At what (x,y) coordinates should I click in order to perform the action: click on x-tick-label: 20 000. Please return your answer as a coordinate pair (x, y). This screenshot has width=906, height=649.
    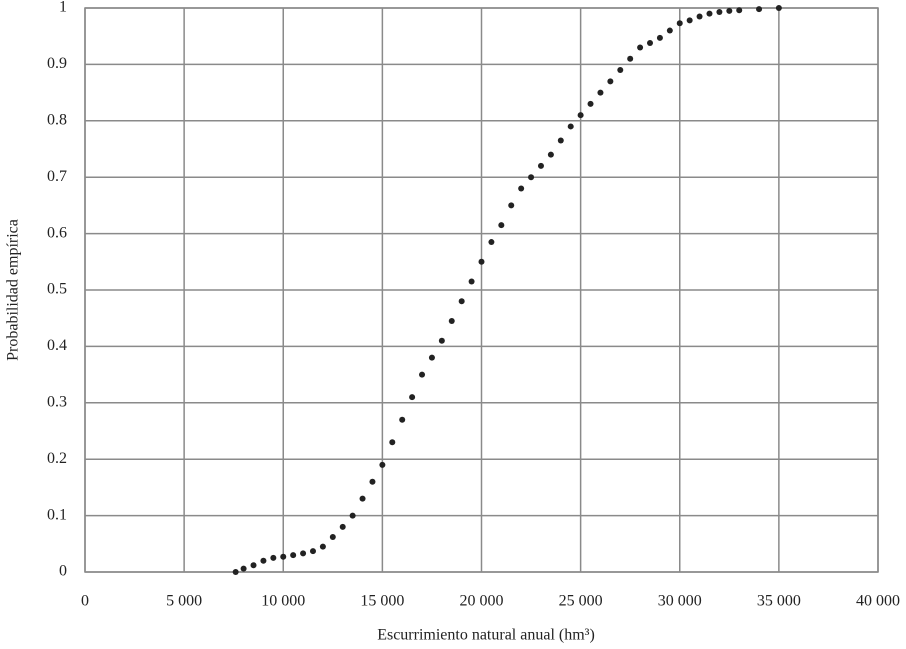
    Looking at the image, I should click on (482, 601).